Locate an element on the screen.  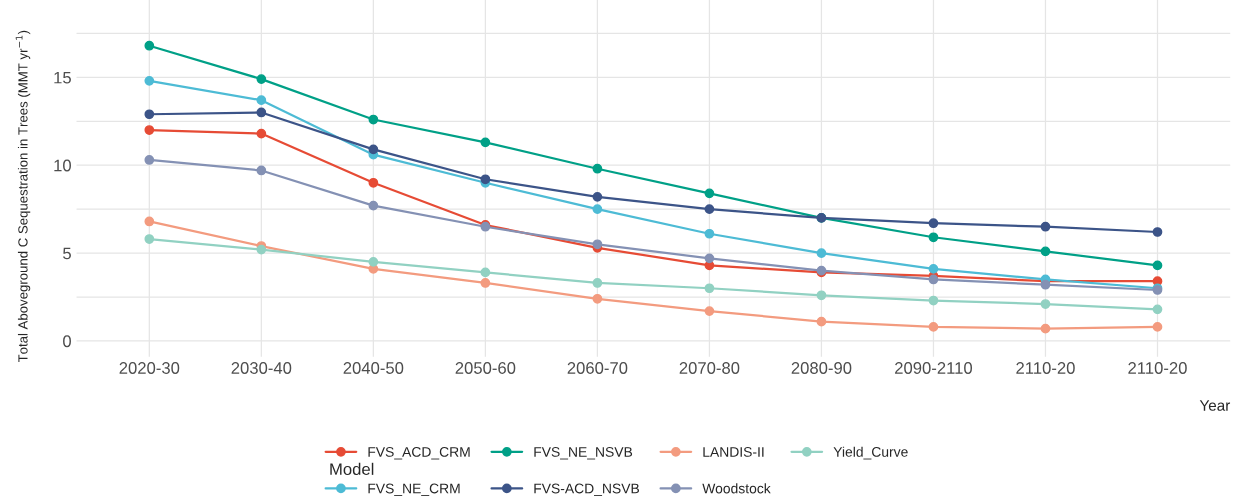
legend-label: FVS_ACD_CRM is located at coordinates (419, 453).